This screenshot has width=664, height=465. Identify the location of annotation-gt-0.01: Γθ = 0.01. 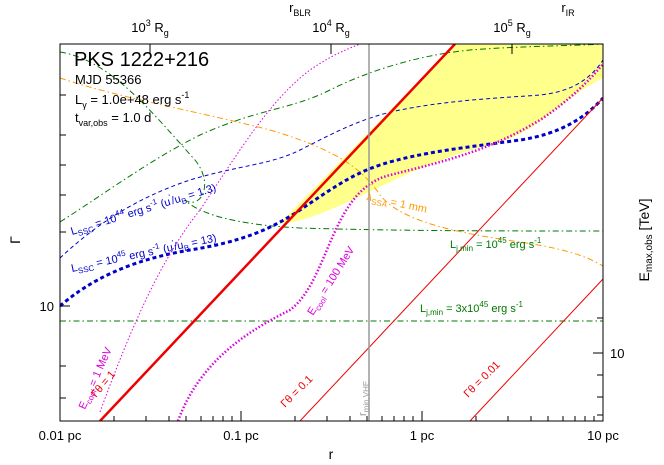
(482, 379).